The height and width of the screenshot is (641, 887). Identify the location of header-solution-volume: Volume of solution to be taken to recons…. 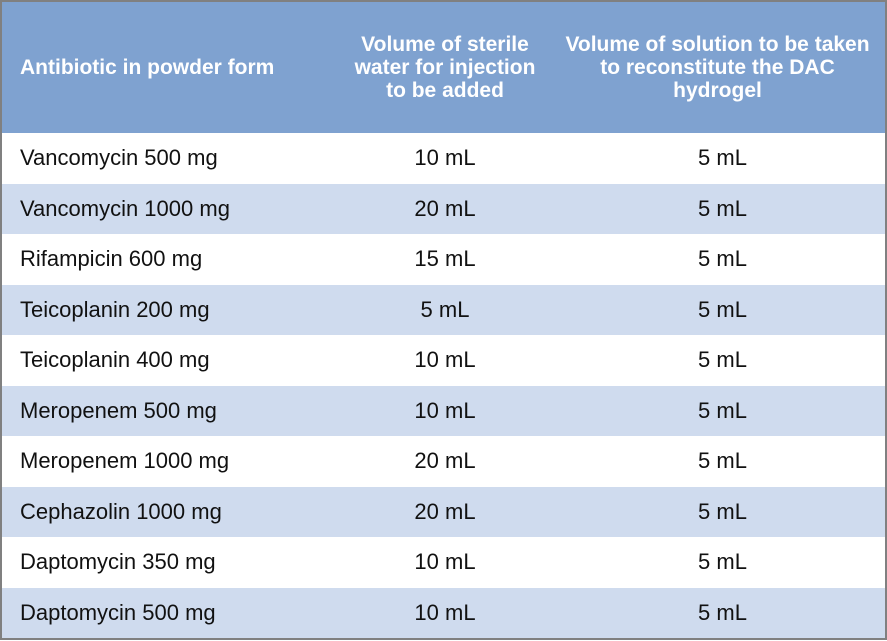
(717, 67).